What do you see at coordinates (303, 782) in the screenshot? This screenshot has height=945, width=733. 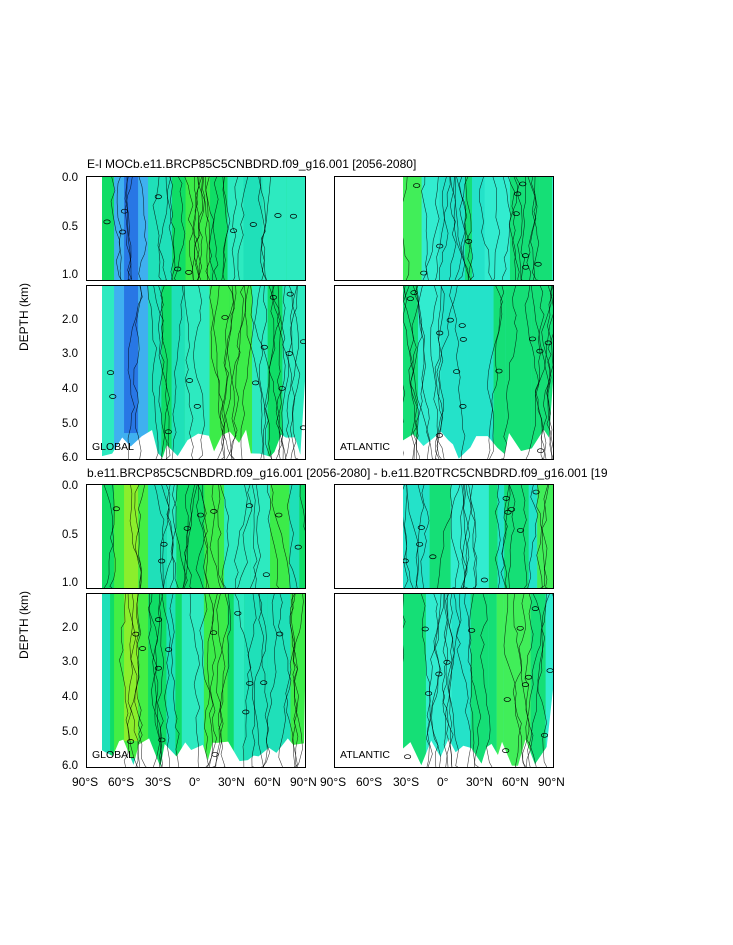 I see `xtick-left-6: 90°N` at bounding box center [303, 782].